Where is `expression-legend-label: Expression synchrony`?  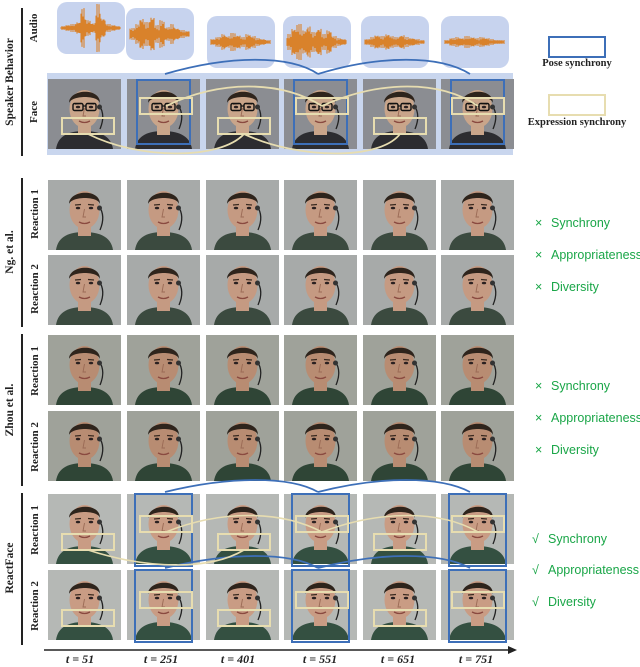 expression-legend-label: Expression synchrony is located at coordinates (577, 122).